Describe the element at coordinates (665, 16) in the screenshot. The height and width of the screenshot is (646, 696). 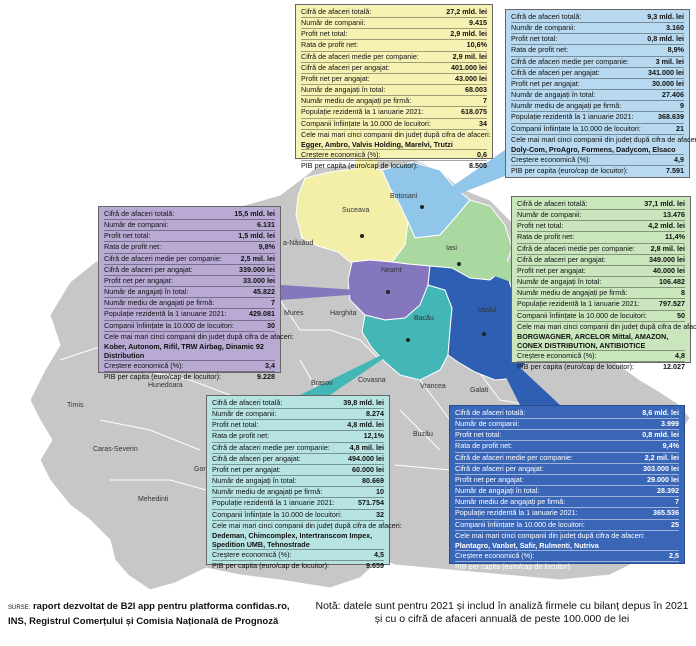
I see `value: 9,3 mld. lei` at that location.